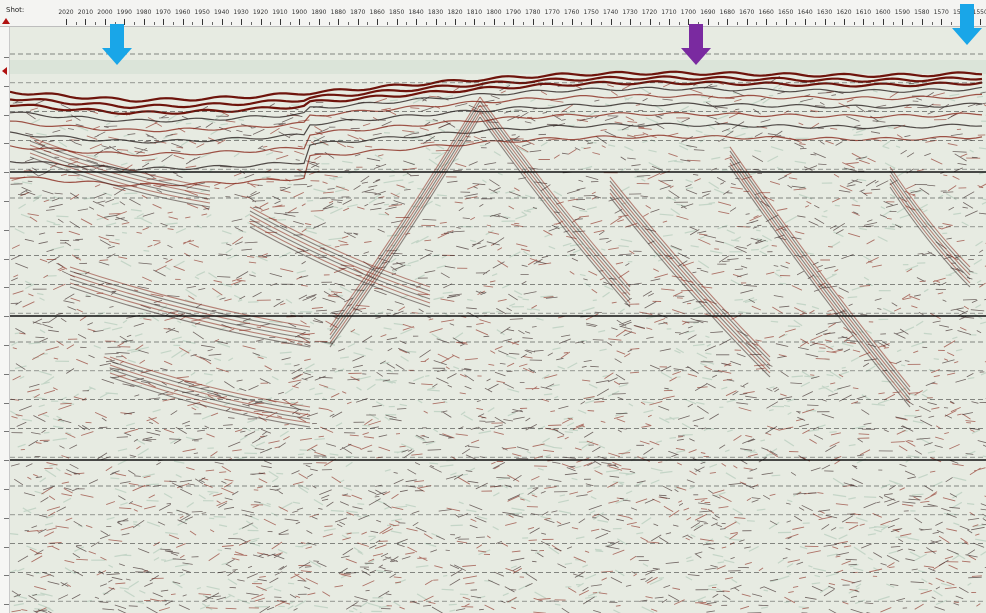 This screenshot has width=986, height=613. Describe the element at coordinates (280, 12) in the screenshot. I see `shot-tick-label: 1910` at that location.